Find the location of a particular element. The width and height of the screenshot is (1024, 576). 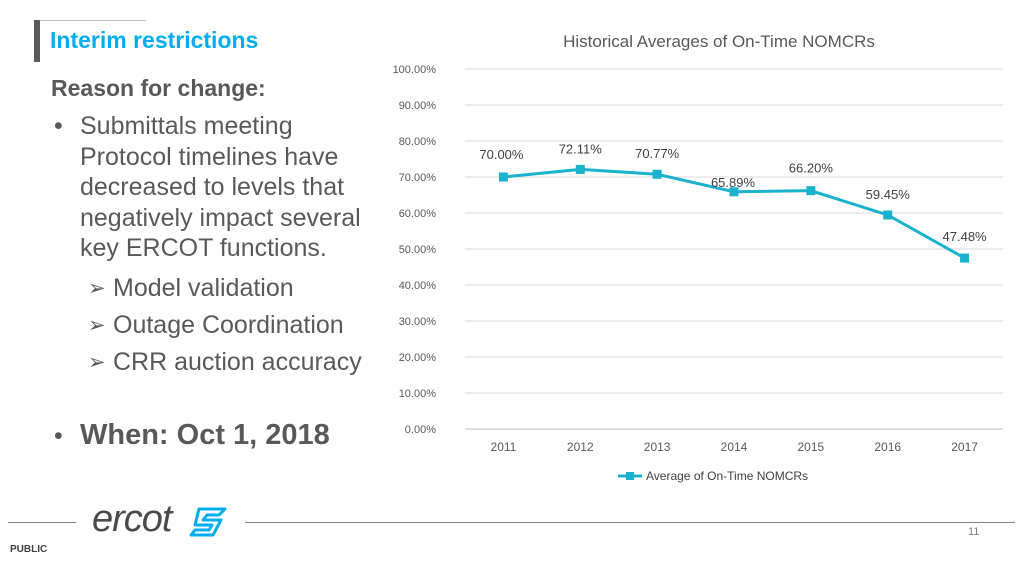

sub-bullet-item: ➢ CRR auction accuracy is located at coordinates (234, 362).